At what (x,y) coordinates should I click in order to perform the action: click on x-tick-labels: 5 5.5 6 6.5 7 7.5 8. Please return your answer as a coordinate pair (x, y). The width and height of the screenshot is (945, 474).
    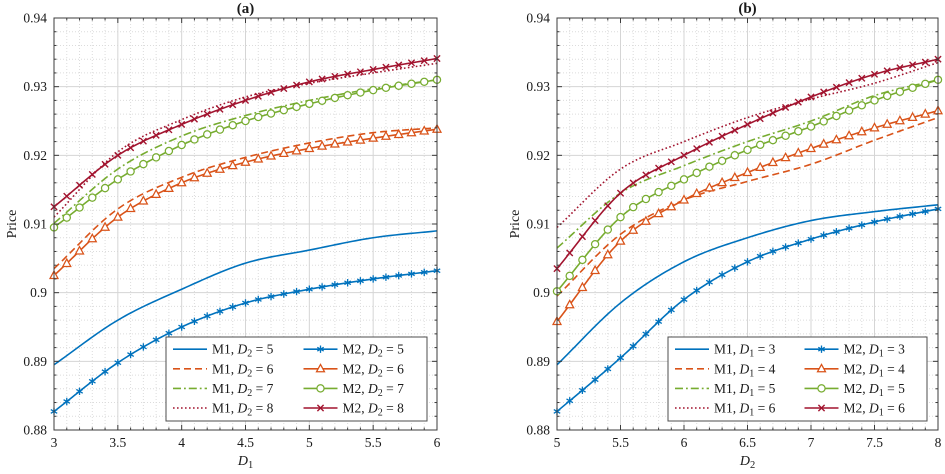
    Looking at the image, I should click on (748, 442).